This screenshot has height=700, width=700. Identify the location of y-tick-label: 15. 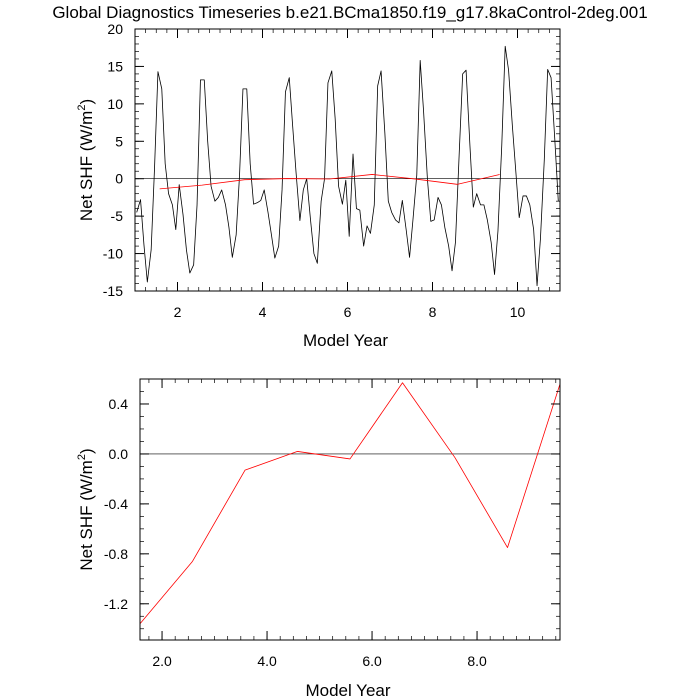
(115, 66).